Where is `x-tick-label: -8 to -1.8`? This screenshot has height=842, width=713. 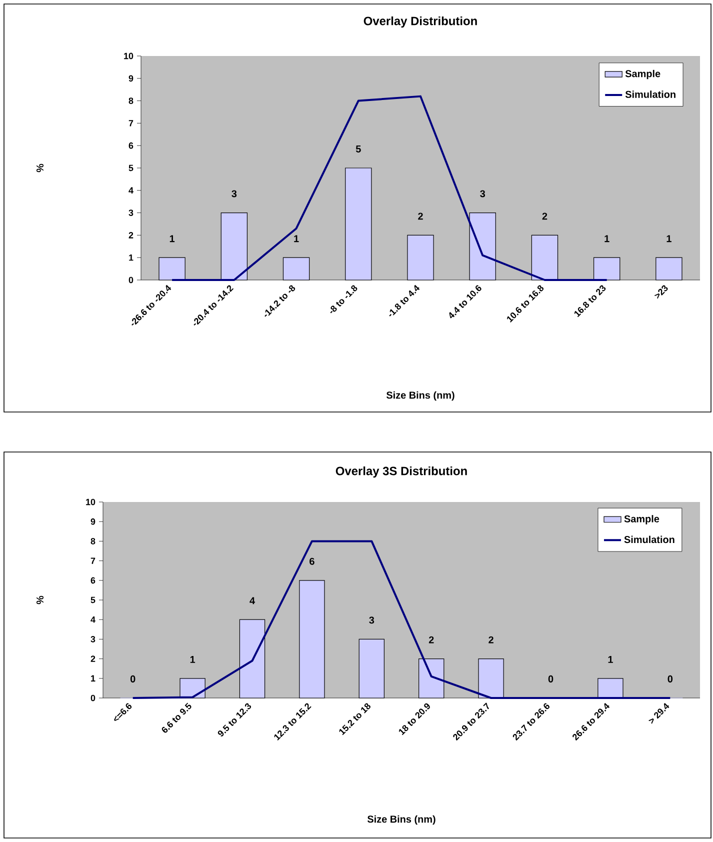 x-tick-label: -8 to -1.8 is located at coordinates (344, 299).